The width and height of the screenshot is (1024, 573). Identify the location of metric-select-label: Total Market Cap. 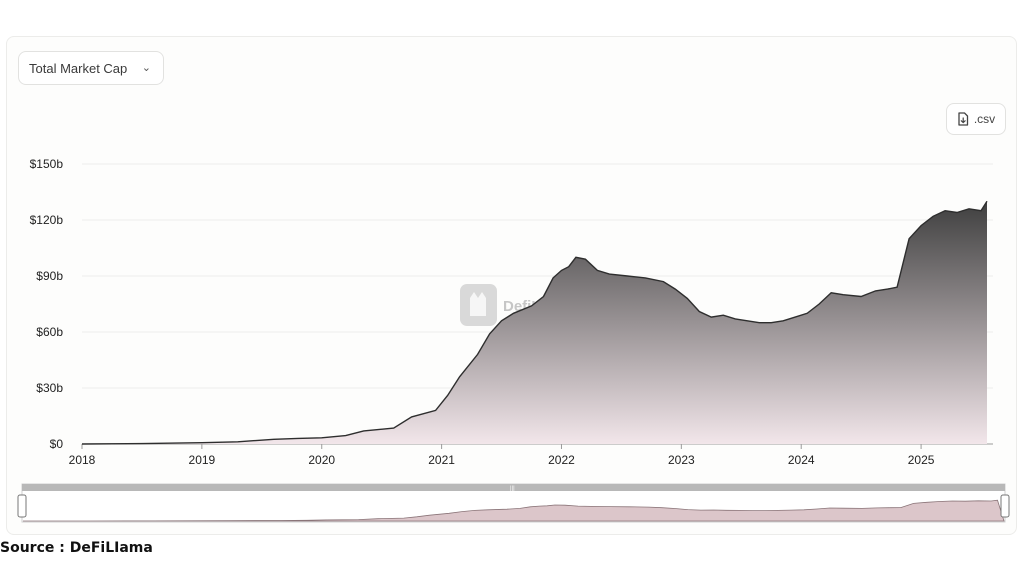
(78, 68).